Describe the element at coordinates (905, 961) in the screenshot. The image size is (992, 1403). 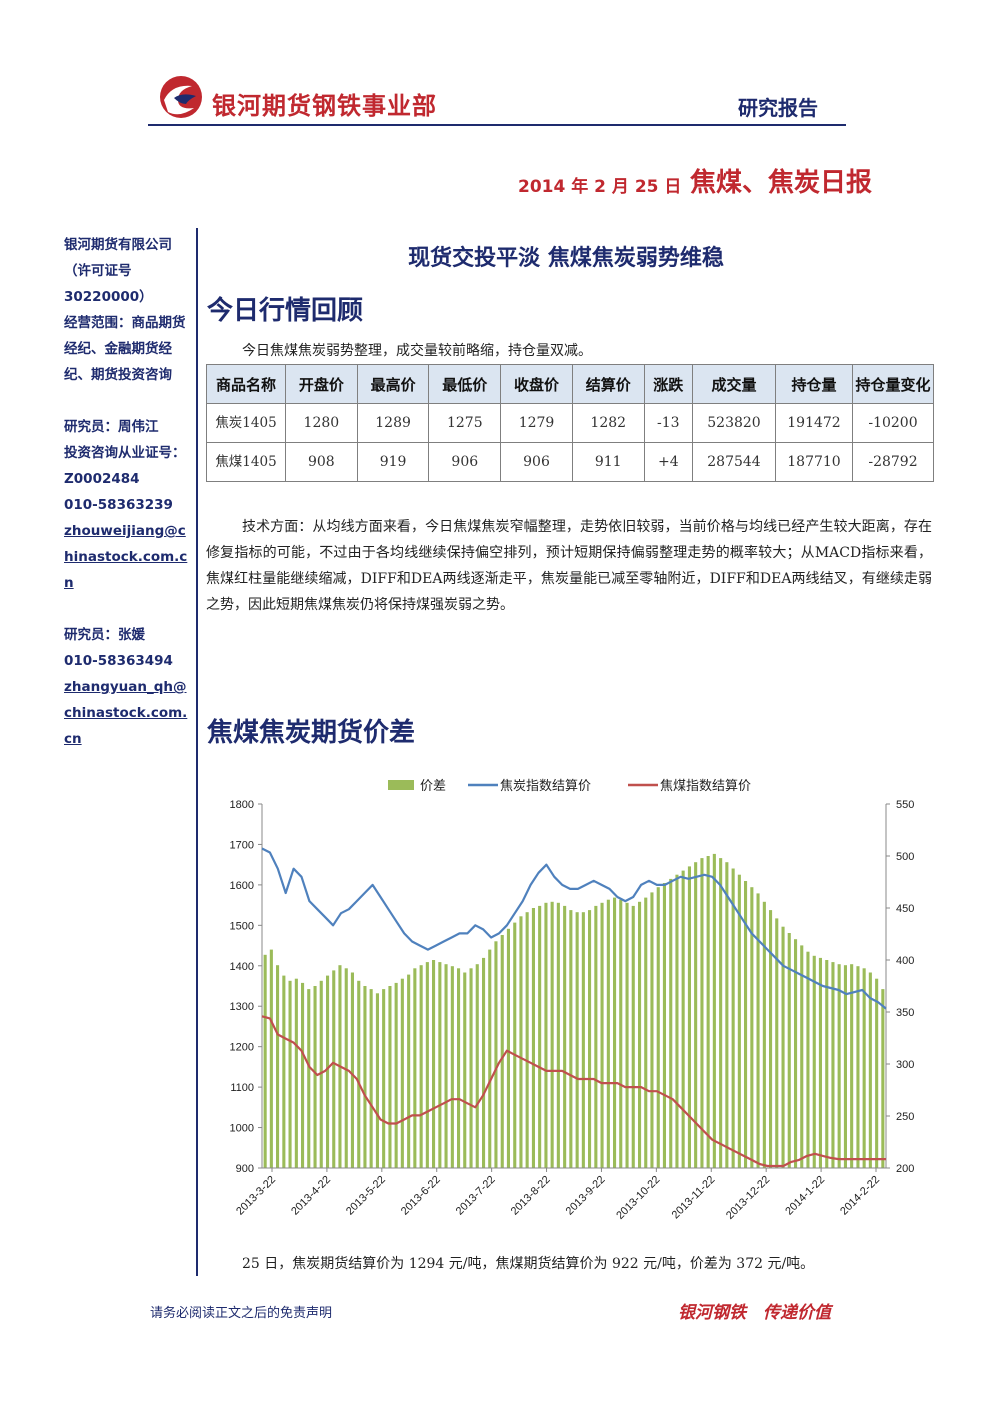
I see `y-tick-label-right: 400` at that location.